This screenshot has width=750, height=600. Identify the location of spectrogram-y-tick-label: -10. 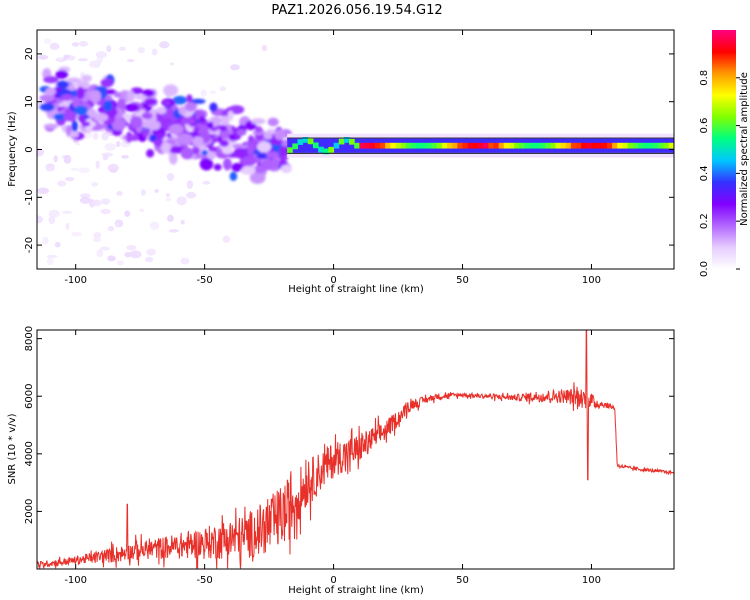
(29, 197).